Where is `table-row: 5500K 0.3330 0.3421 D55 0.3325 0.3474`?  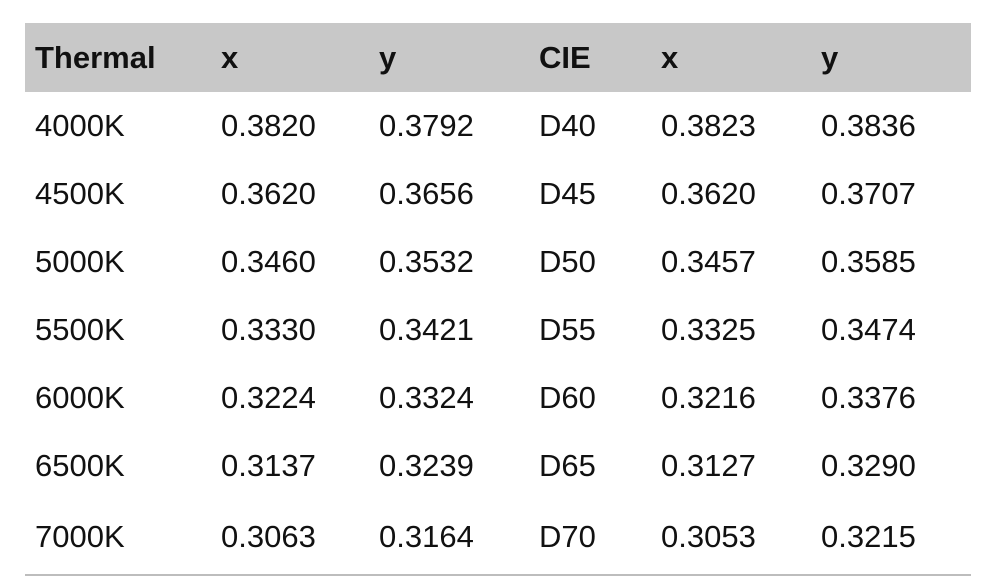 table-row: 5500K 0.3330 0.3421 D55 0.3325 0.3474 is located at coordinates (498, 330).